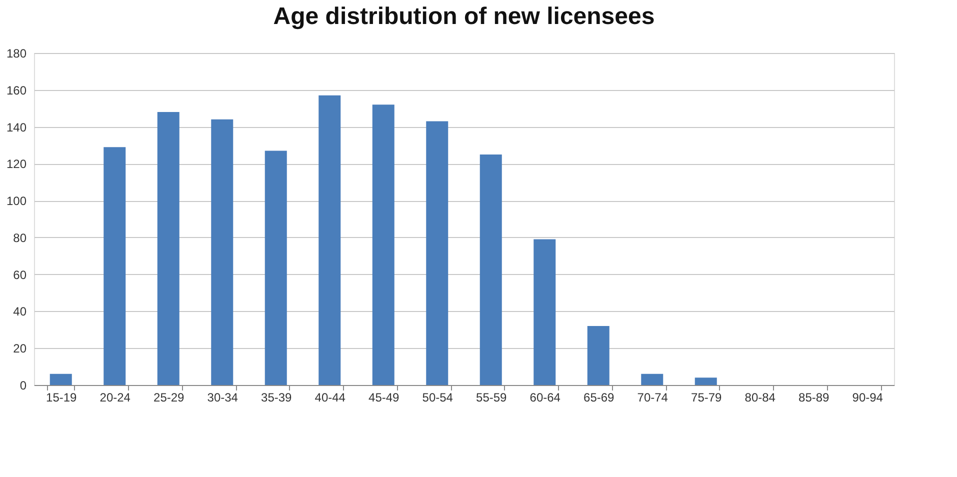  I want to click on y-tick-label: 80, so click(20, 237).